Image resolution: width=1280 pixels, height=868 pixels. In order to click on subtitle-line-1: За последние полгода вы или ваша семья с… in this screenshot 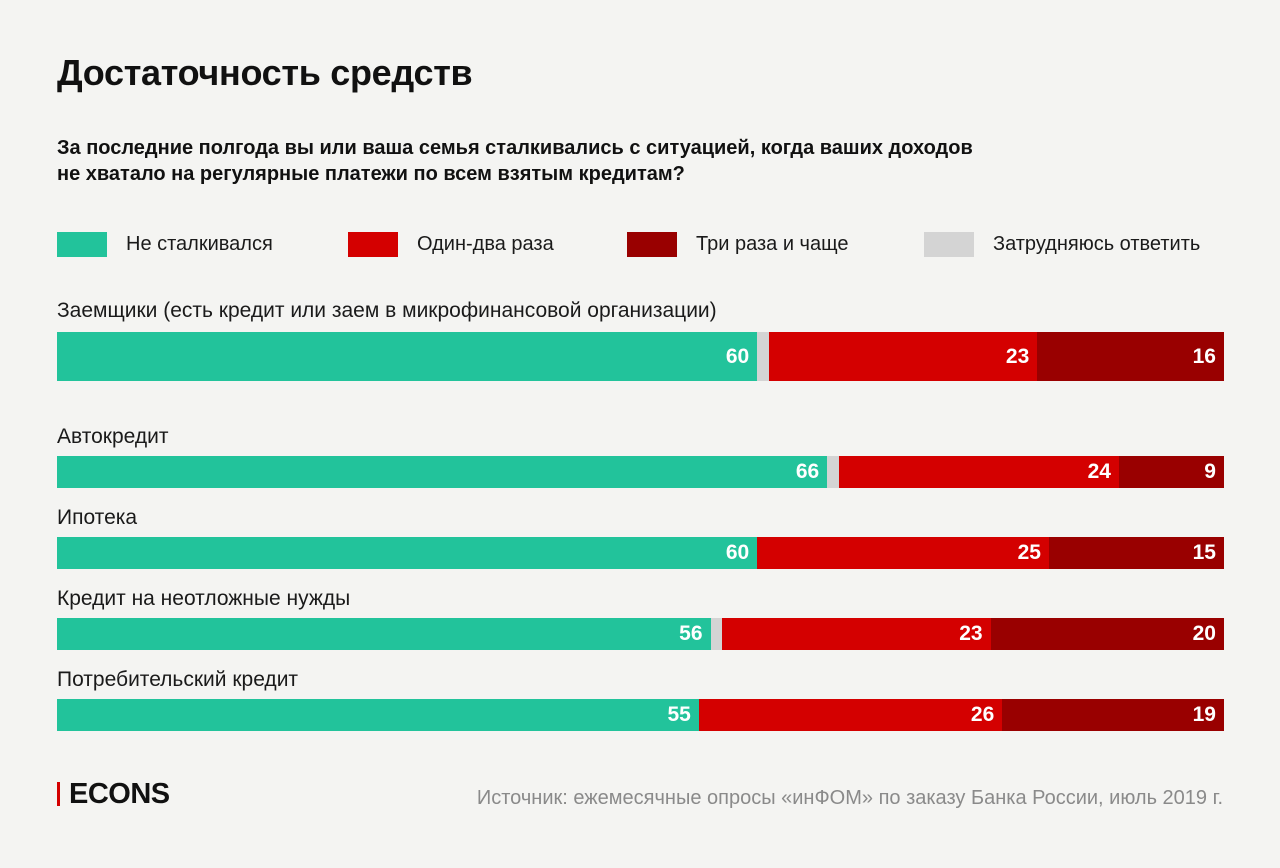, I will do `click(515, 148)`.